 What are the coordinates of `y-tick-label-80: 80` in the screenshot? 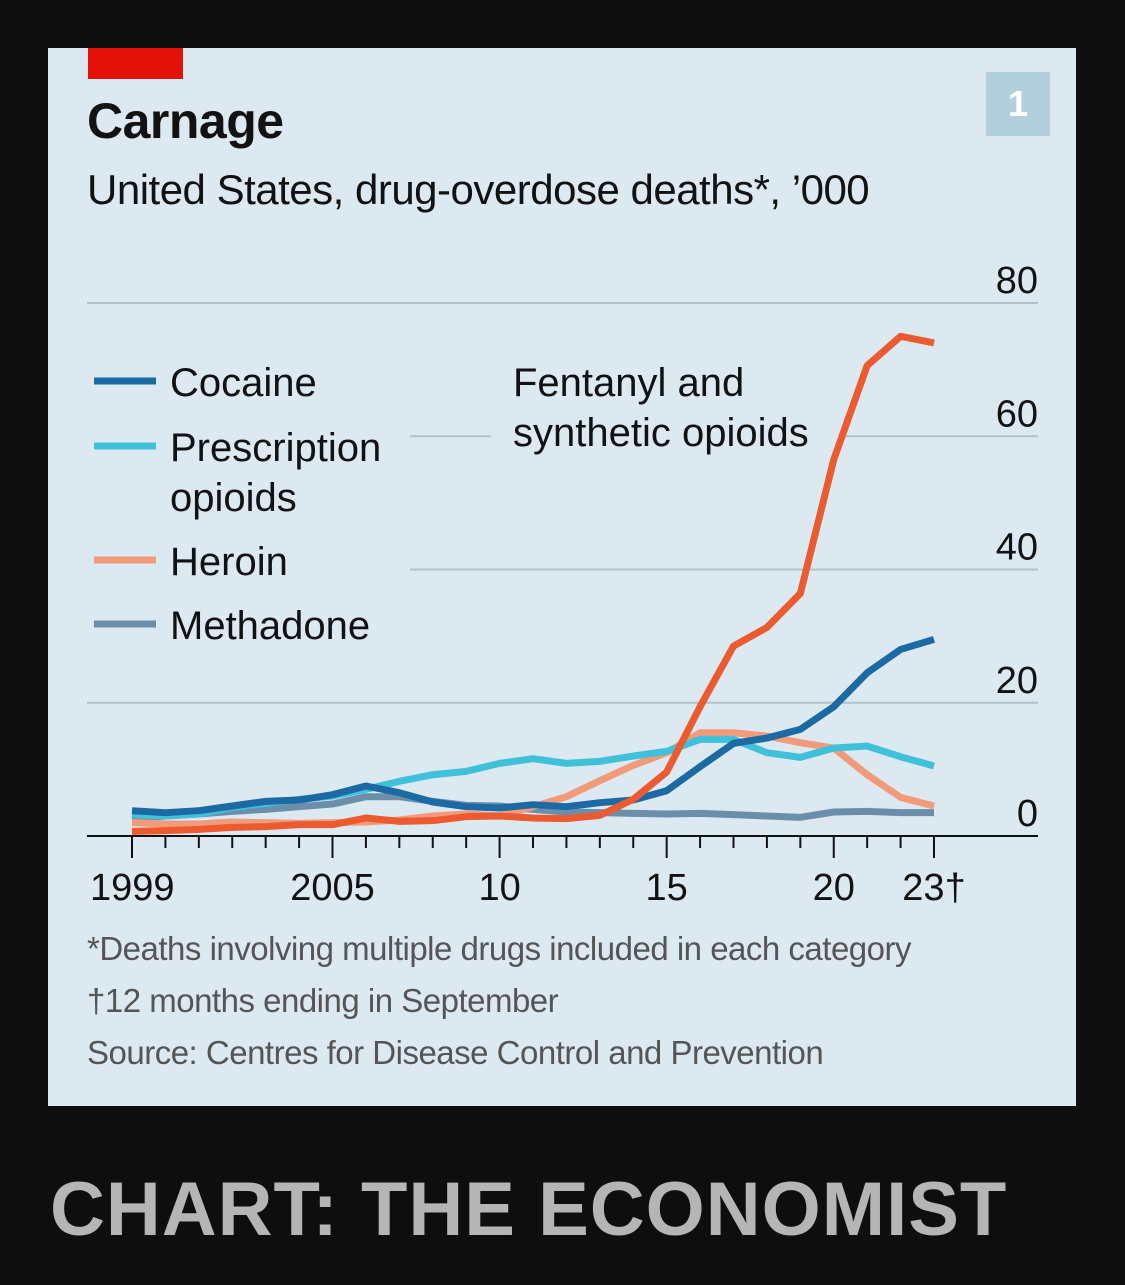 It's located at (1017, 281).